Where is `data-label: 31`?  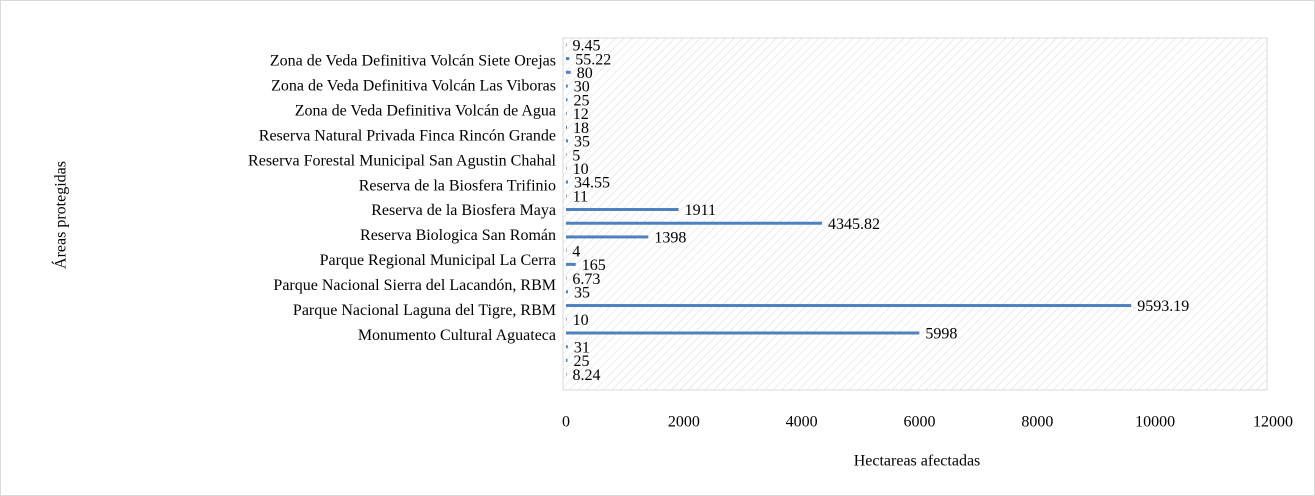
data-label: 31 is located at coordinates (582, 347).